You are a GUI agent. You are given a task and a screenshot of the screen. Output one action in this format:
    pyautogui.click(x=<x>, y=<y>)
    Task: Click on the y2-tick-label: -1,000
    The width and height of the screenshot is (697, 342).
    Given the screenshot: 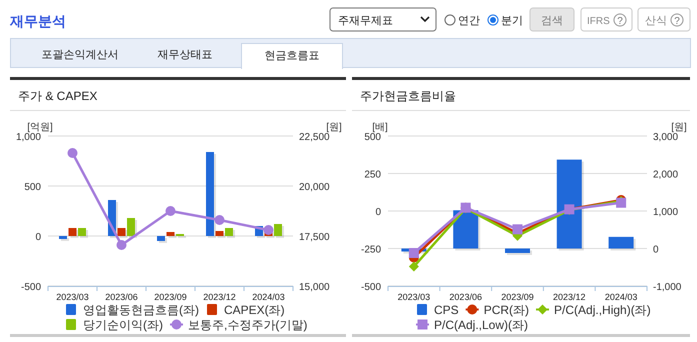 What is the action you would take?
    pyautogui.click(x=667, y=287)
    